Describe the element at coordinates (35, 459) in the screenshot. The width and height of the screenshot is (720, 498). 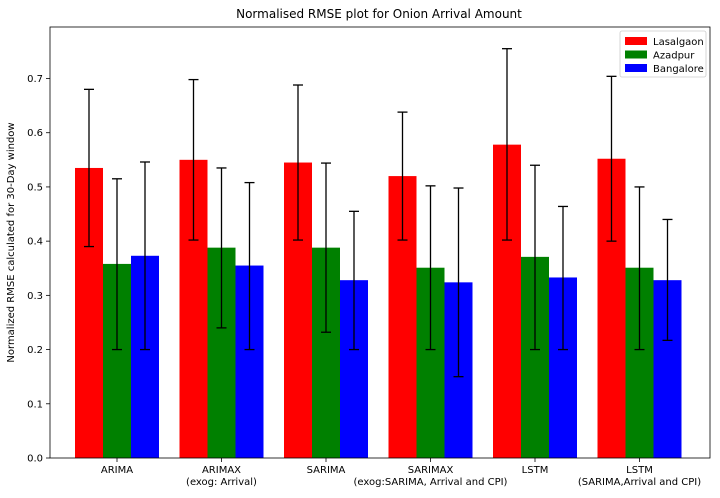
I see `y-tick-label: 0.0` at that location.